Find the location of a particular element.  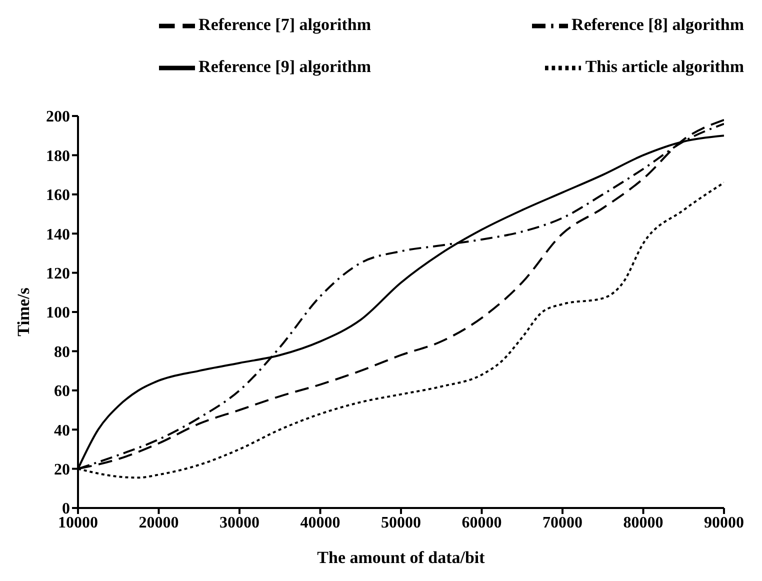

x-tick-label: 70000 is located at coordinates (562, 523).